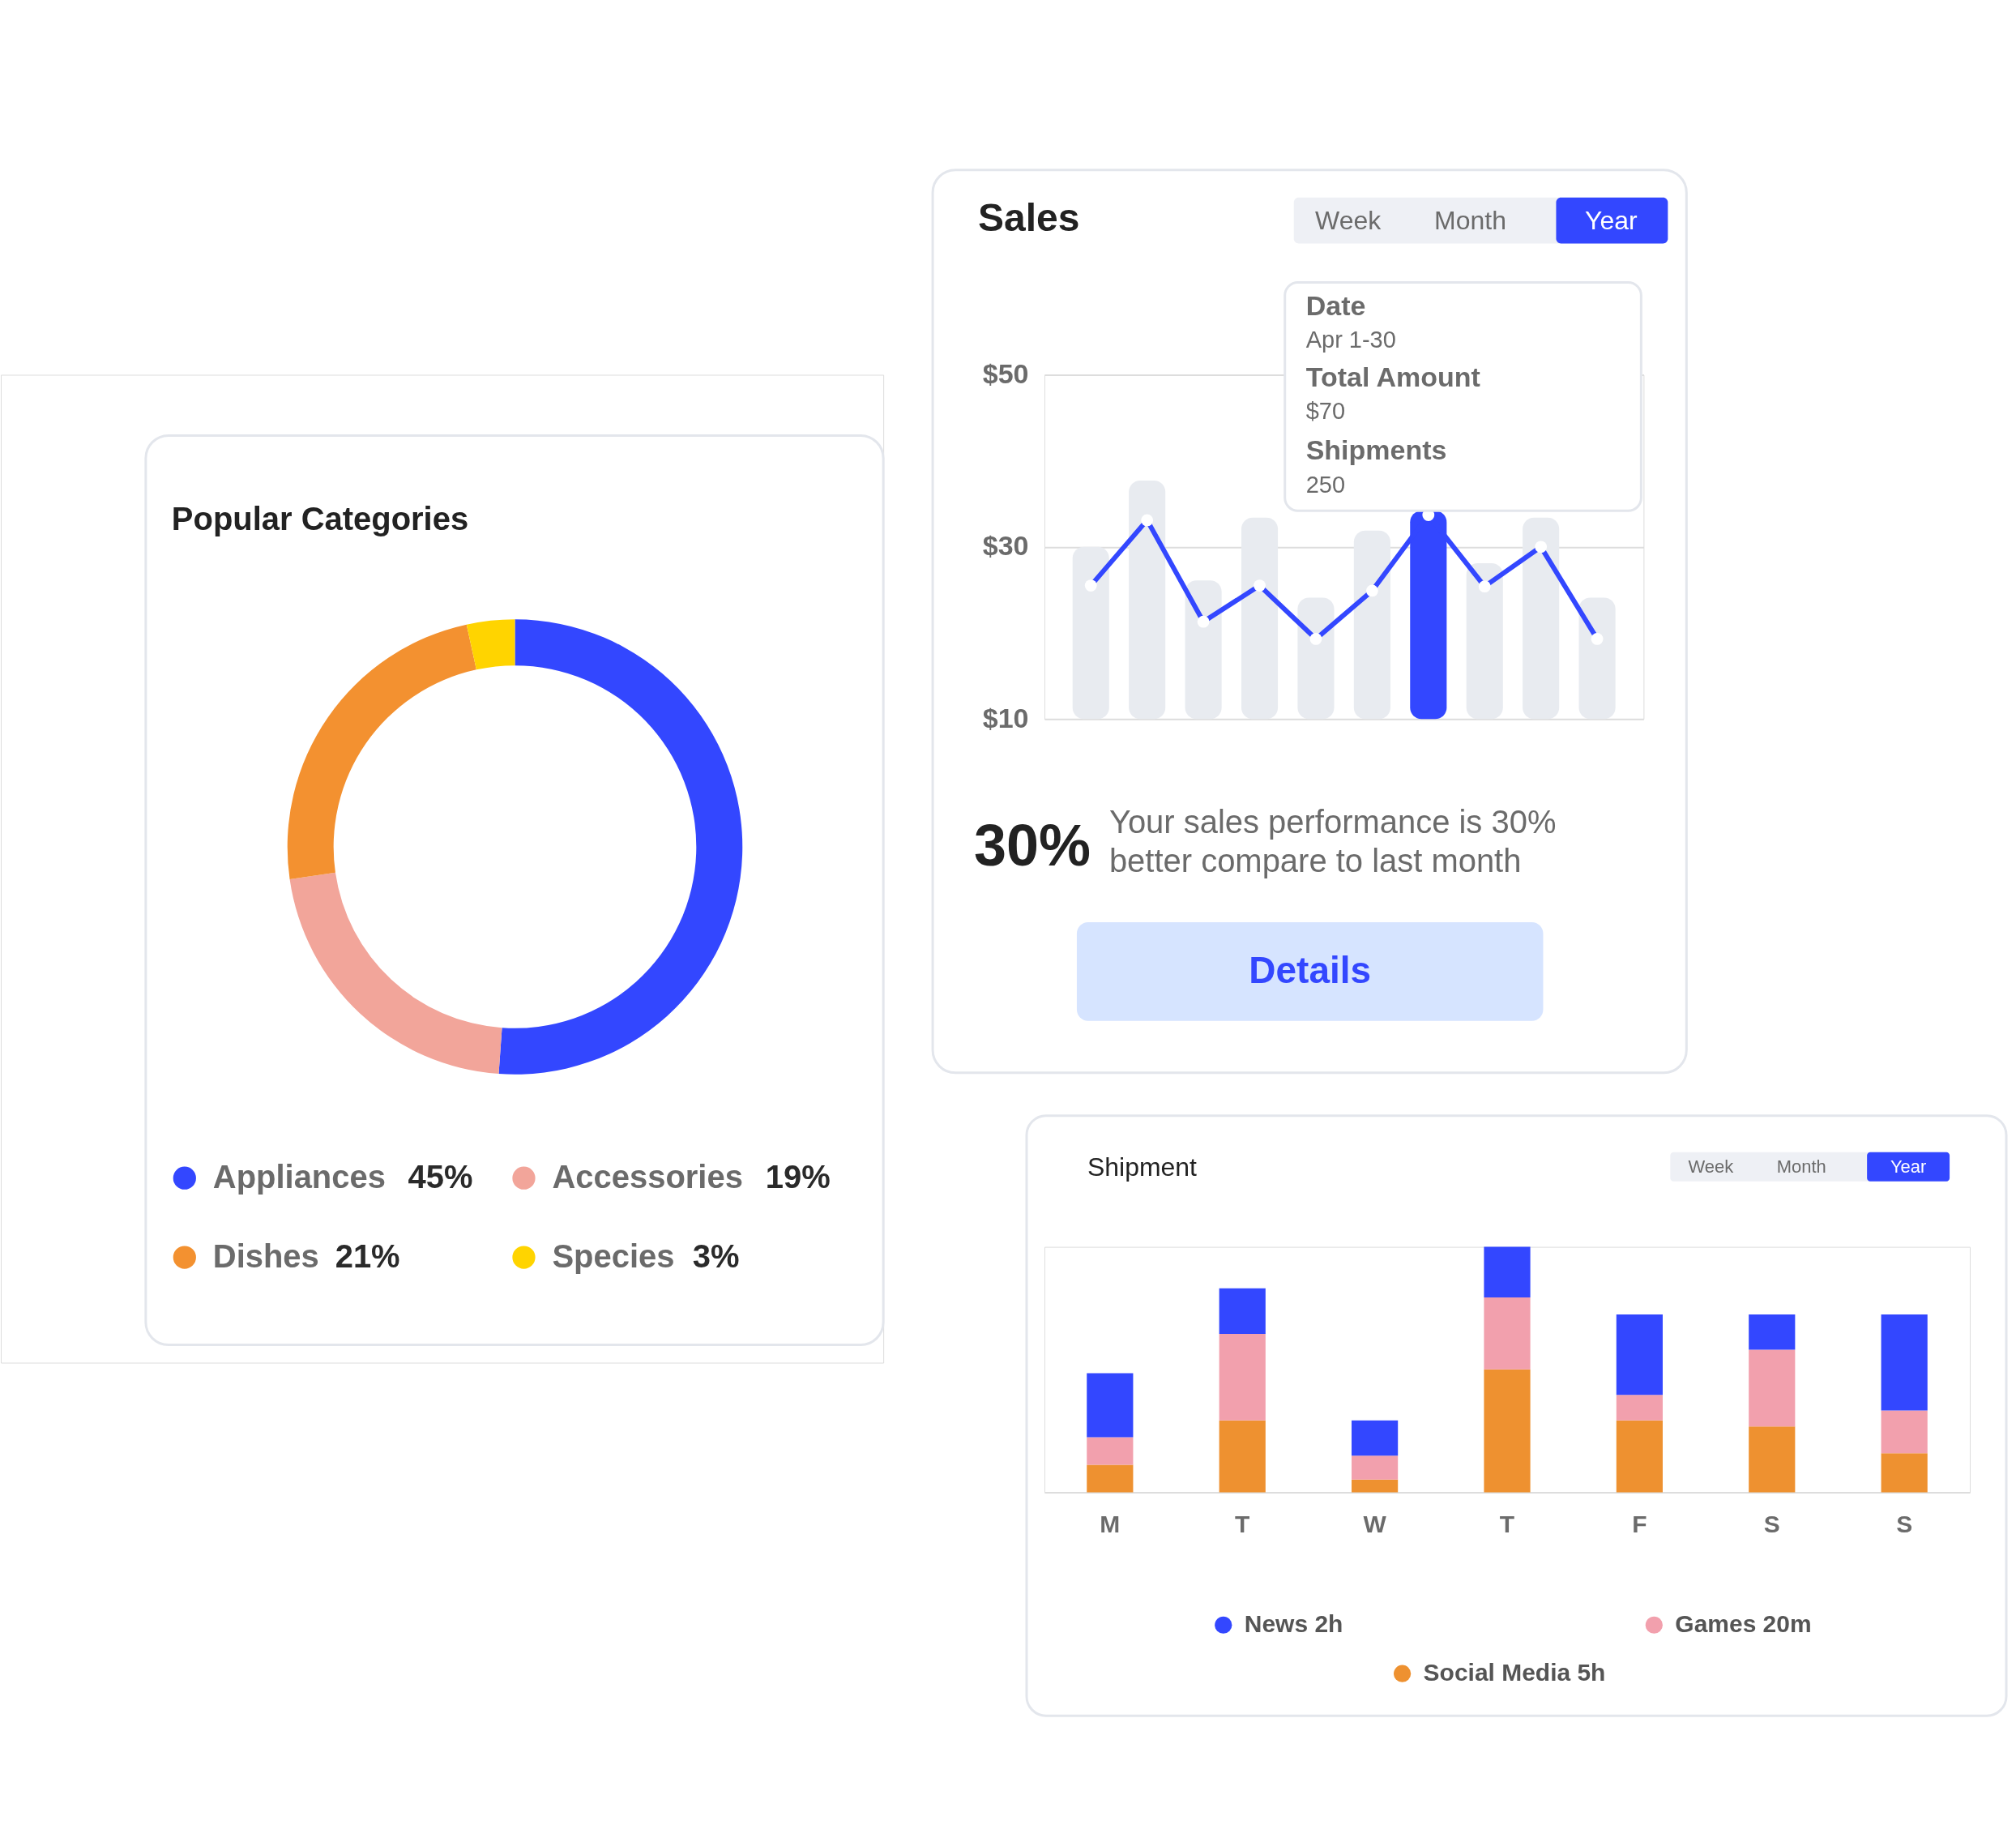  Describe the element at coordinates (1350, 339) in the screenshot. I see `text: Apr 1-30` at that location.